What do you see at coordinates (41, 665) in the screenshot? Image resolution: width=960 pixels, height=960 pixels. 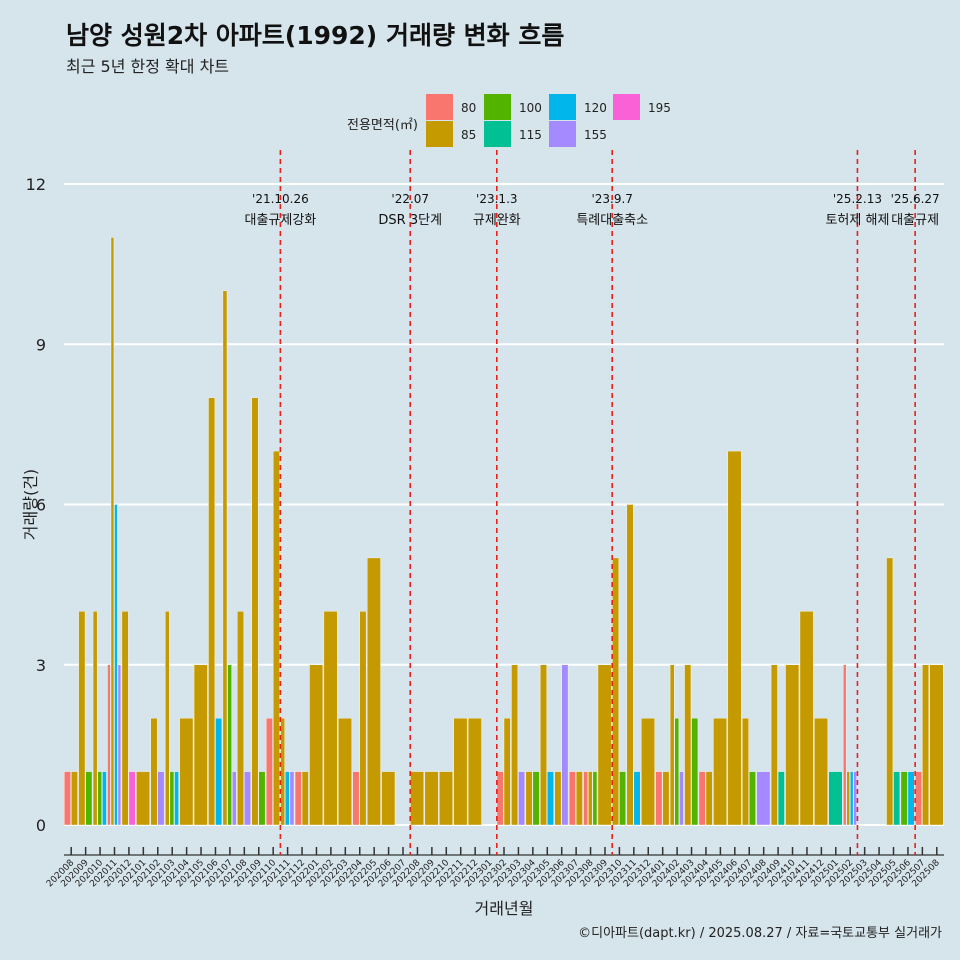 I see `y-tick-label: 3` at bounding box center [41, 665].